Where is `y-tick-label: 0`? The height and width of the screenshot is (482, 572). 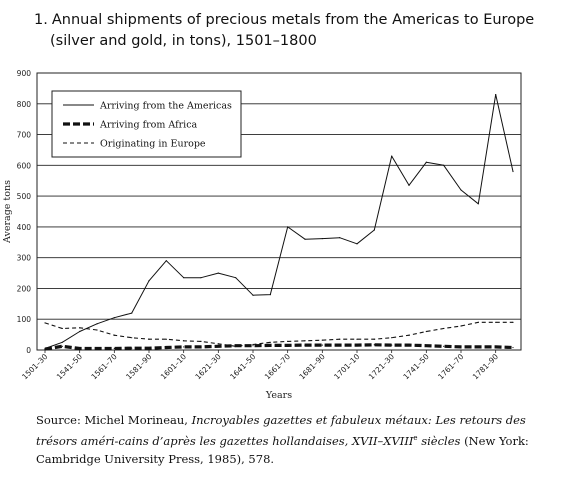 y-tick-label: 0 is located at coordinates (28, 350).